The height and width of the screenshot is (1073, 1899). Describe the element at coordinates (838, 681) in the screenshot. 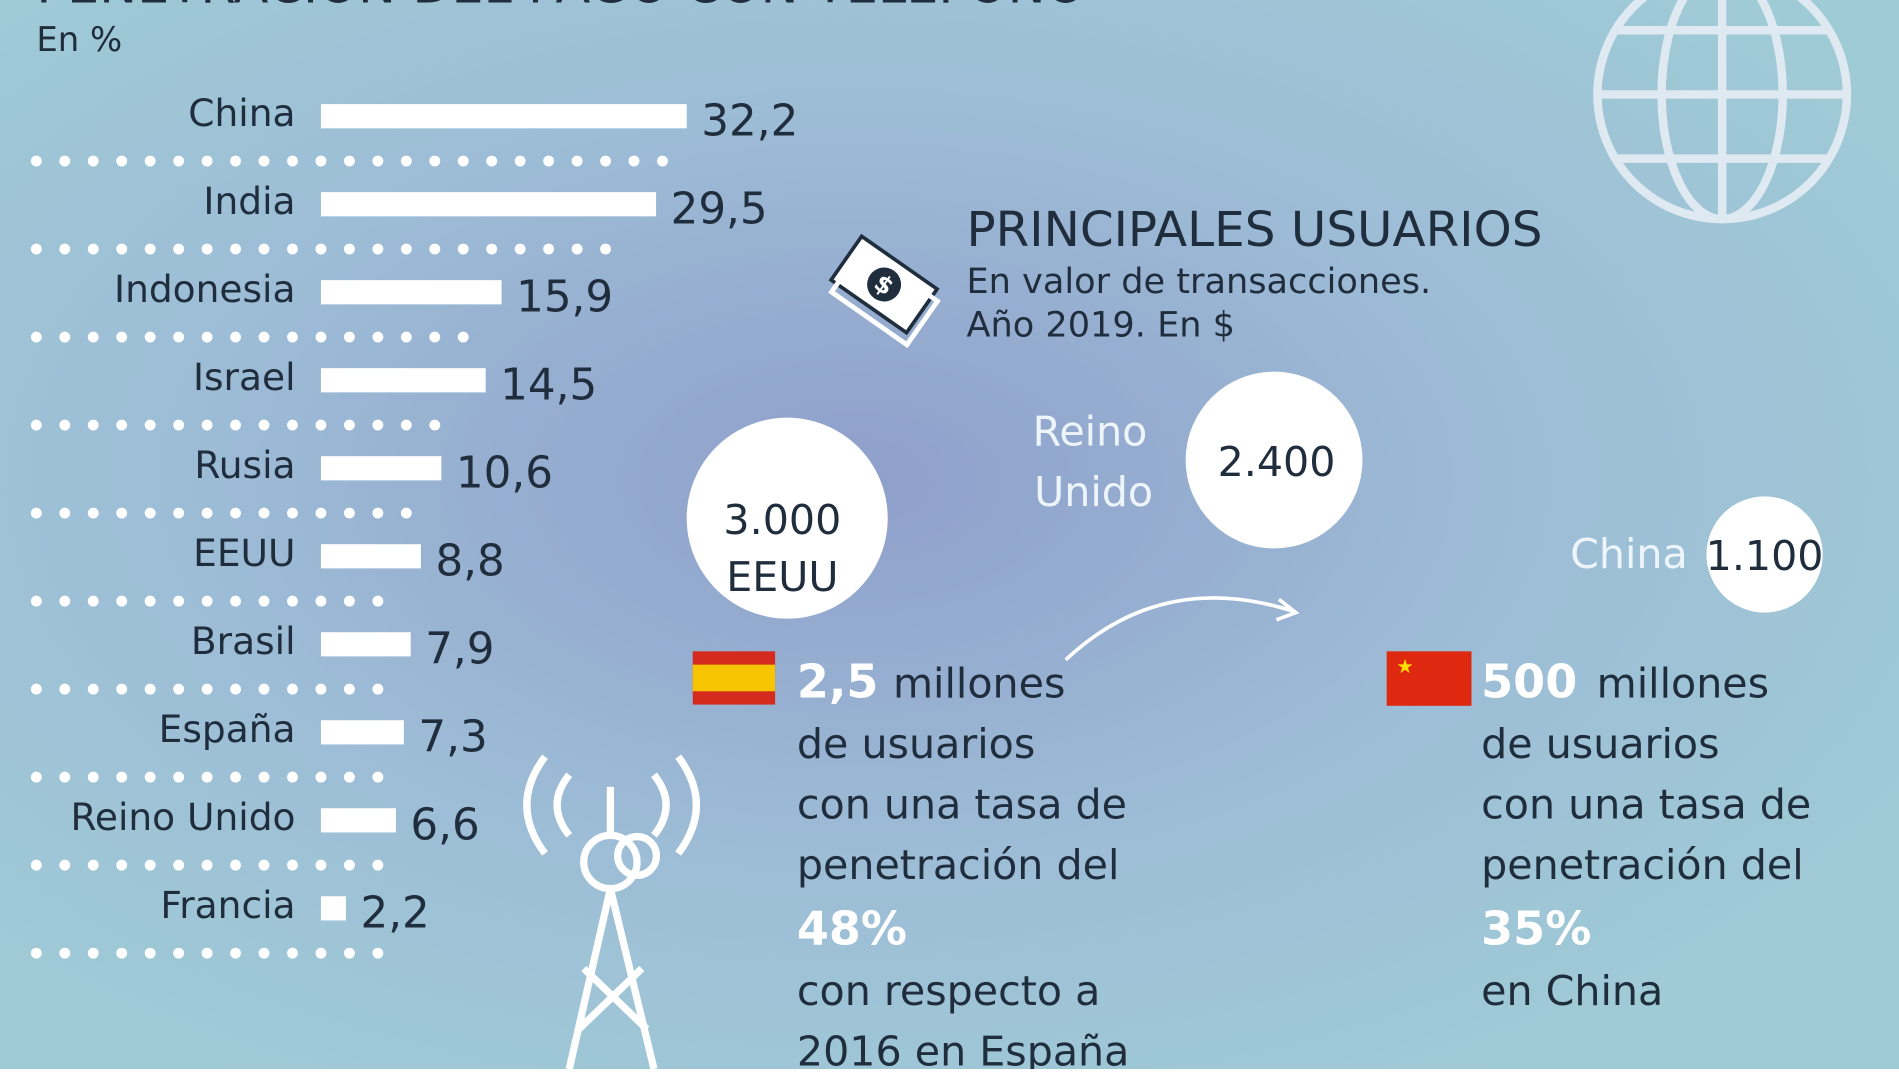

I see `stat-number: 2,5` at that location.